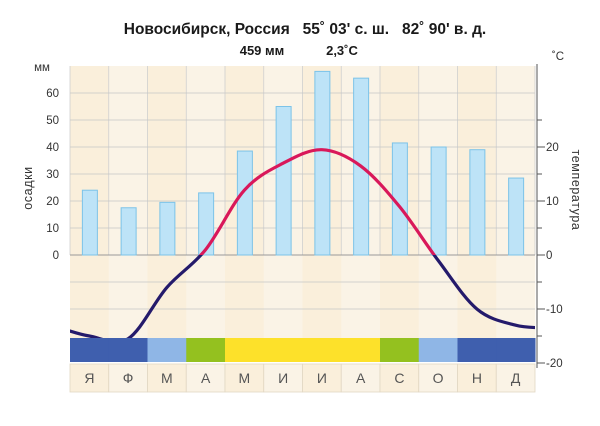  I want to click on month-label: О, so click(438, 378).